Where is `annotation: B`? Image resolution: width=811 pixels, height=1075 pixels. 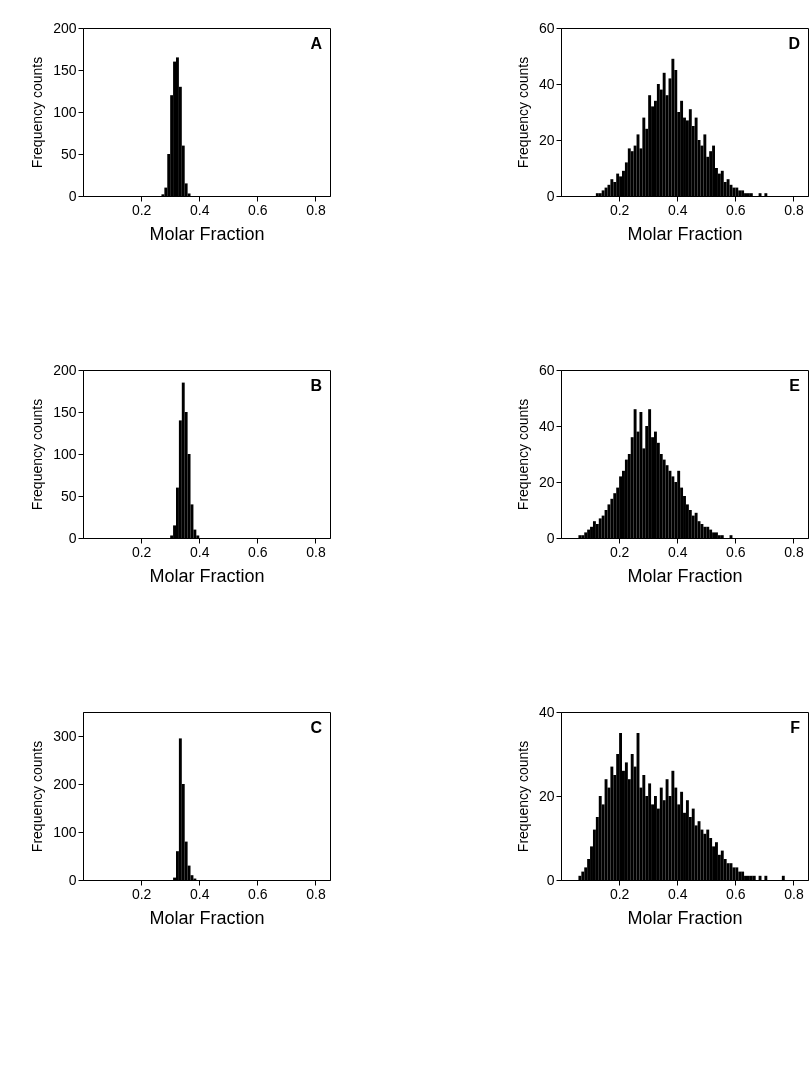
annotation: B is located at coordinates (316, 385).